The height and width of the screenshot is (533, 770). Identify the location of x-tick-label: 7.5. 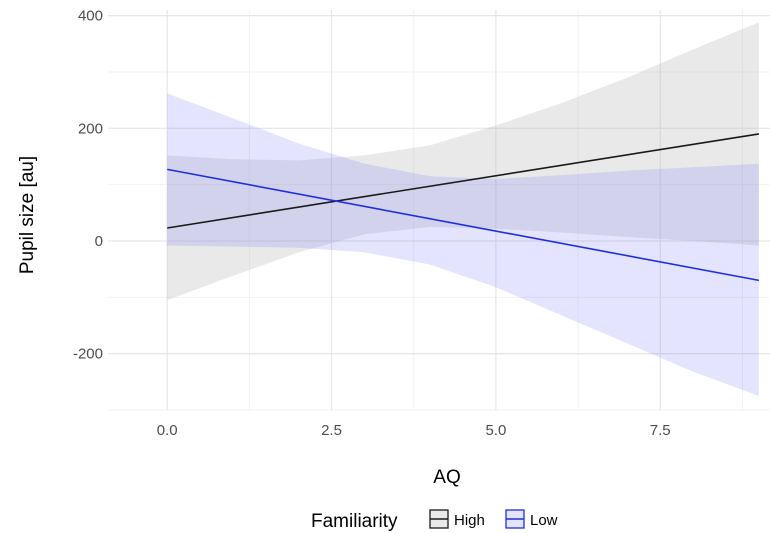
(660, 430).